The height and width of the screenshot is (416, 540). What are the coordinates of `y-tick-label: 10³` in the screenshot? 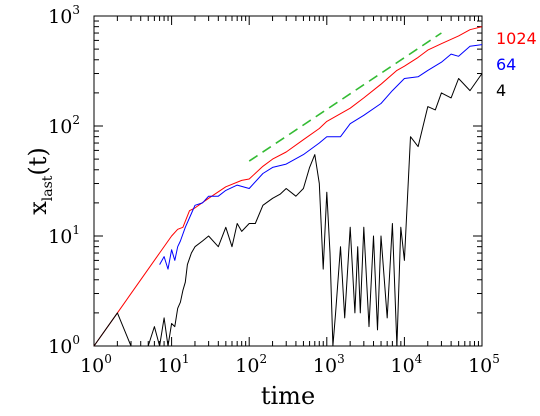 It's located at (64, 15).